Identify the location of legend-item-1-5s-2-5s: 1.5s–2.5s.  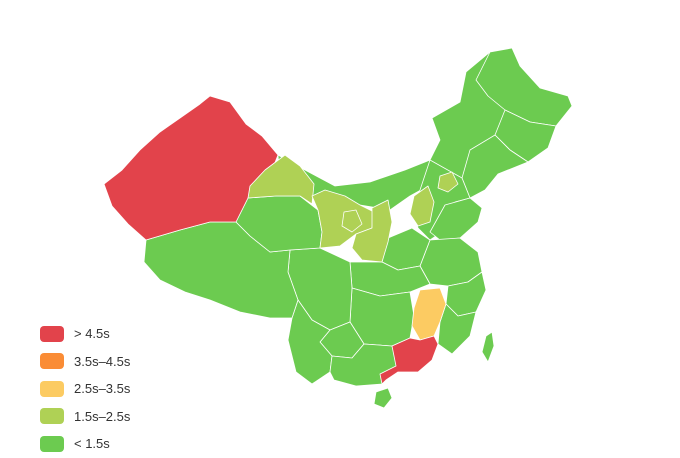
(85, 417).